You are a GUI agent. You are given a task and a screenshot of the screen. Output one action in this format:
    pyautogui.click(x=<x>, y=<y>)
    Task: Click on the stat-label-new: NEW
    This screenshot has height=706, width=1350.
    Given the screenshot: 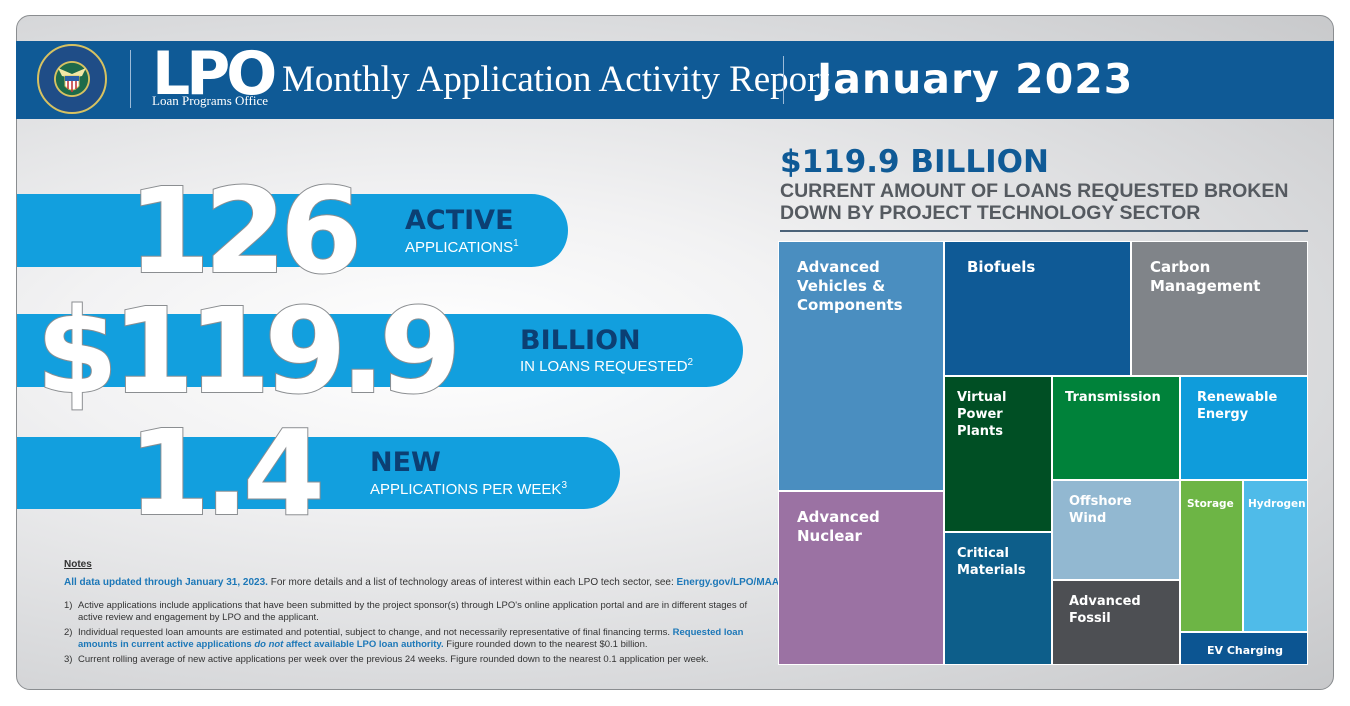 What is the action you would take?
    pyautogui.click(x=405, y=462)
    